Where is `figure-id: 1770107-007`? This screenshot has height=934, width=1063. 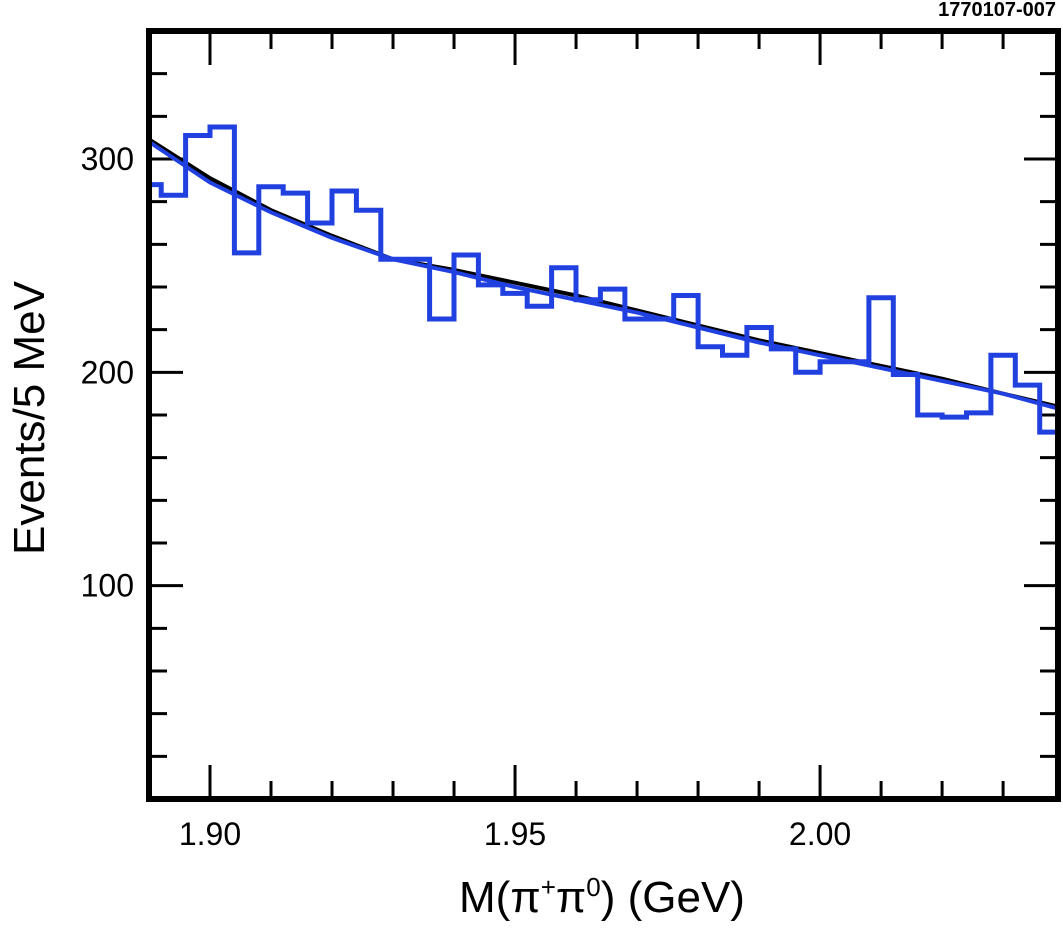
figure-id: 1770107-007 is located at coordinates (997, 10).